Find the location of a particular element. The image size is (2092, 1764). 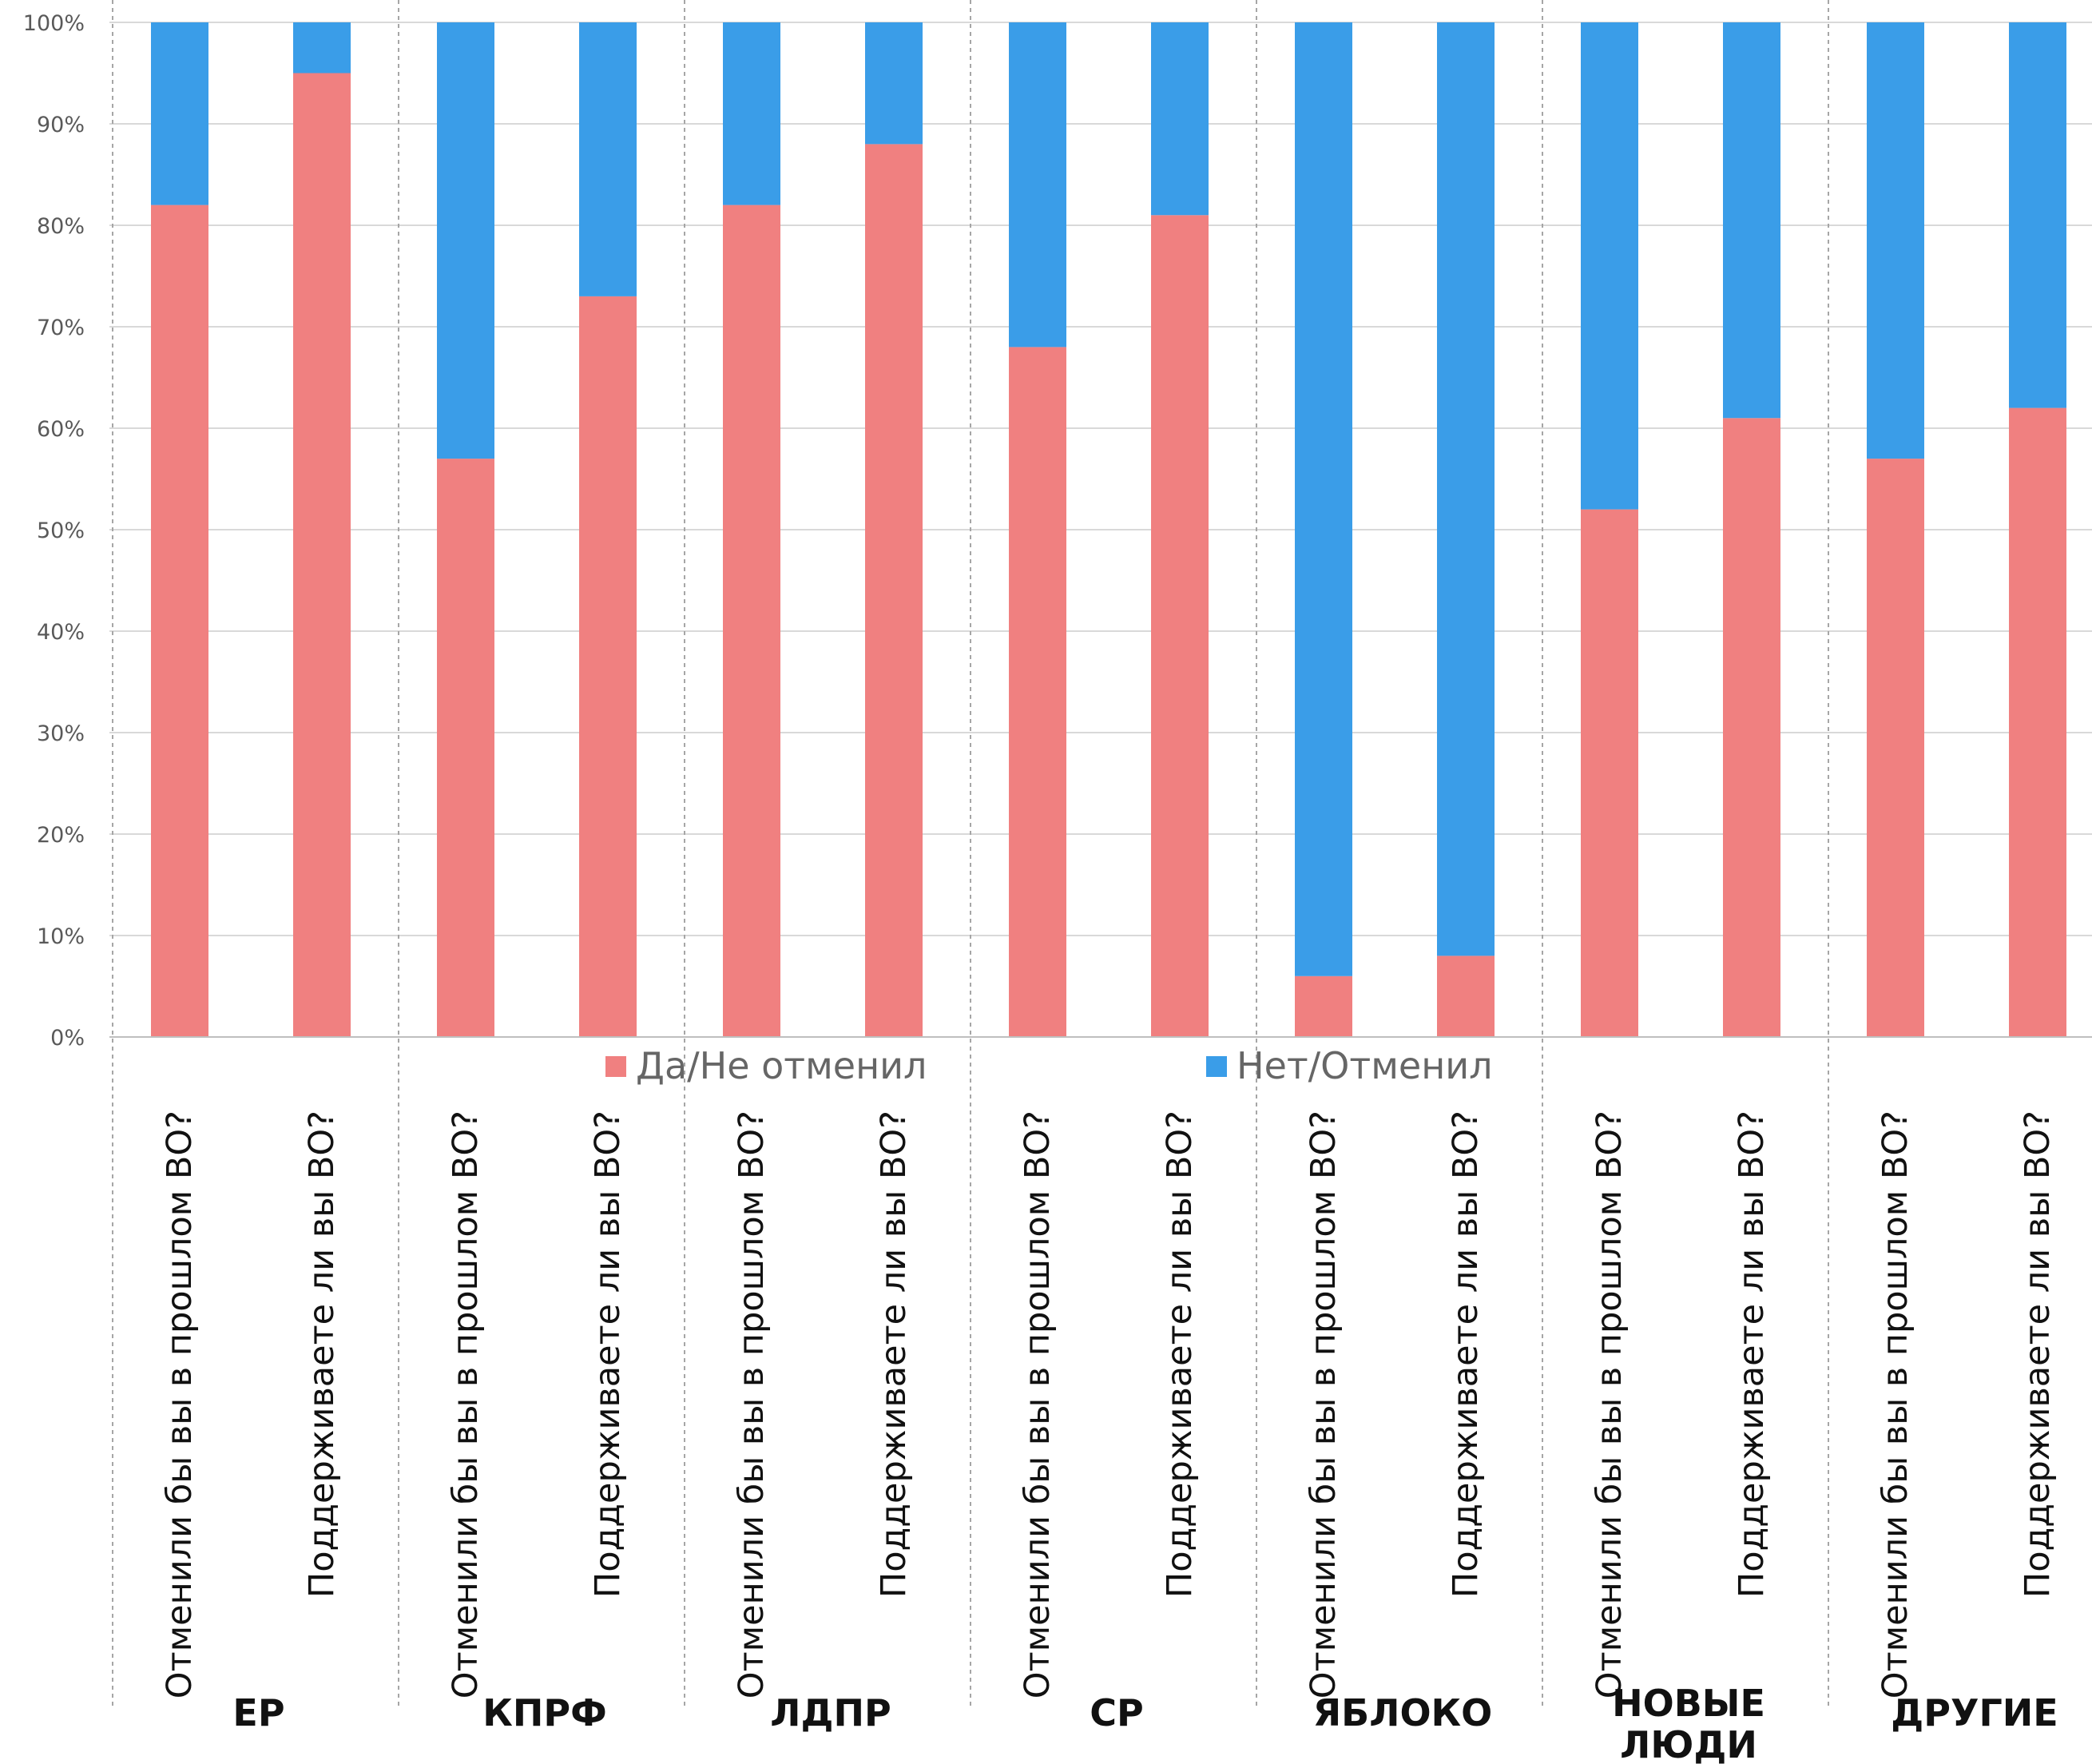

y-tick-label: 40% is located at coordinates (61, 632).